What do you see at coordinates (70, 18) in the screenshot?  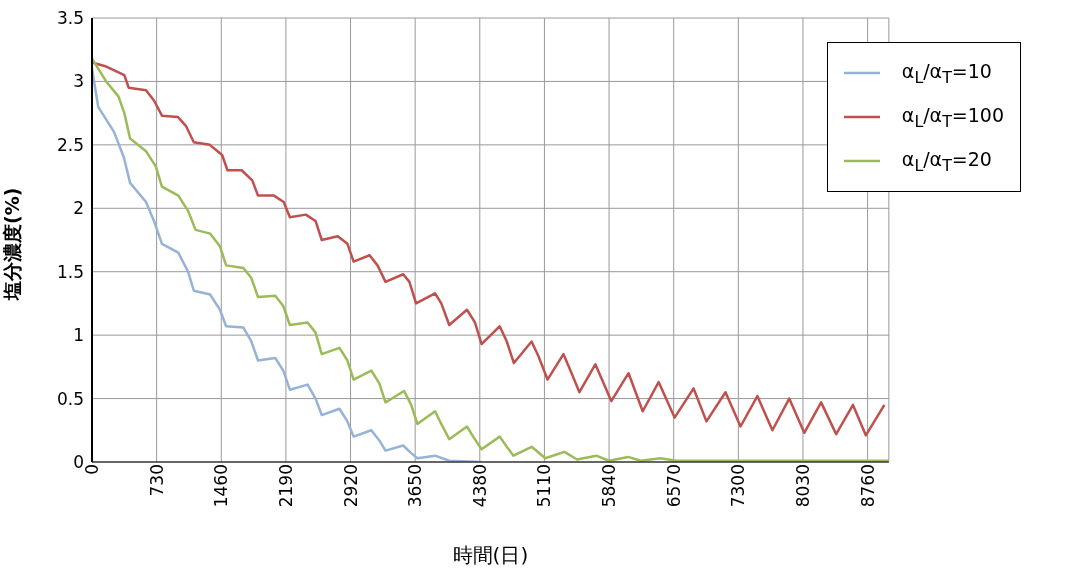 I see `y-tick-label: 3.5` at bounding box center [70, 18].